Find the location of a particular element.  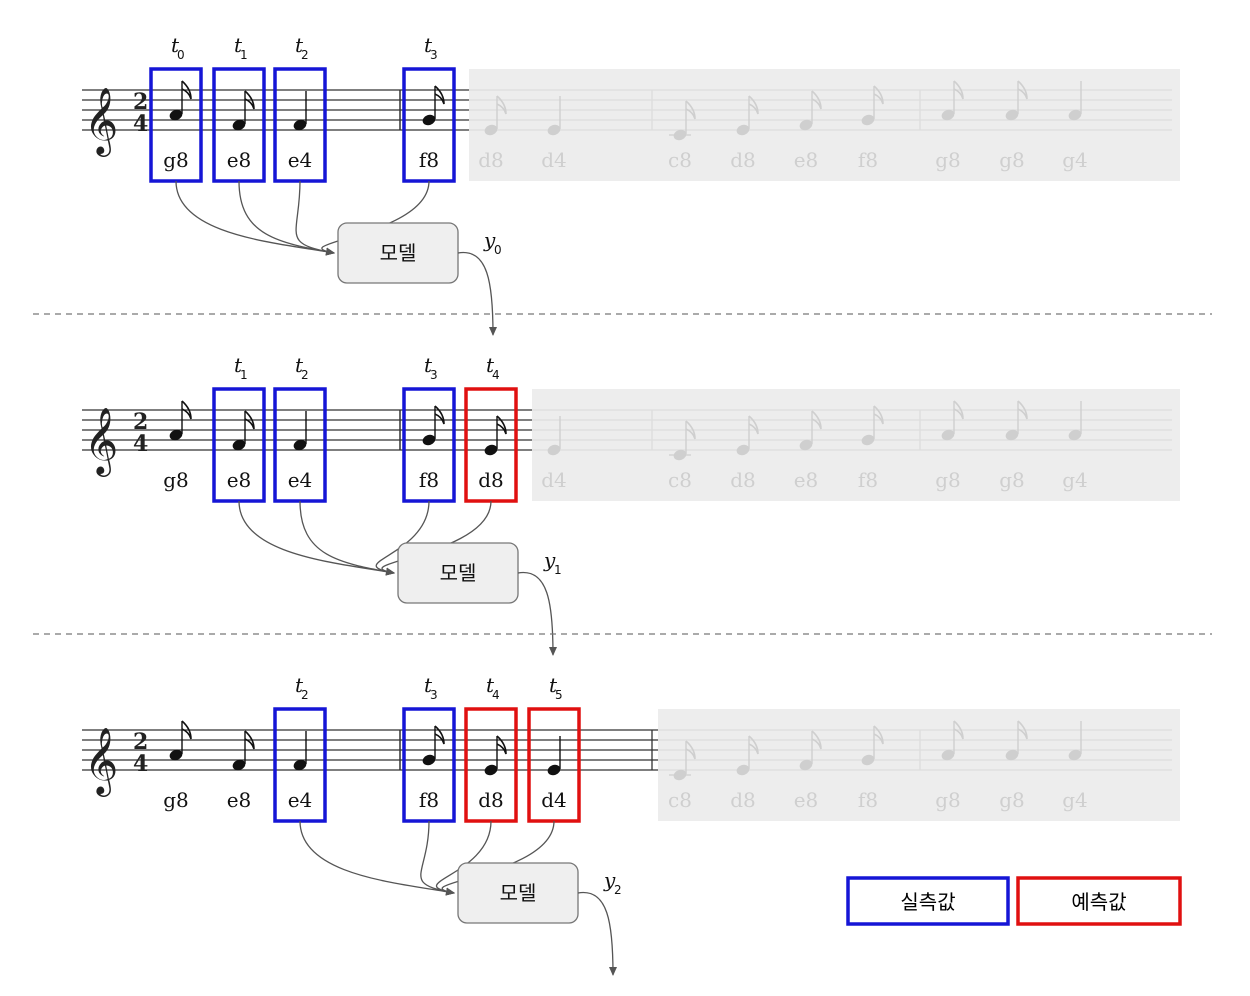

output-subscript: 0 is located at coordinates (498, 250).